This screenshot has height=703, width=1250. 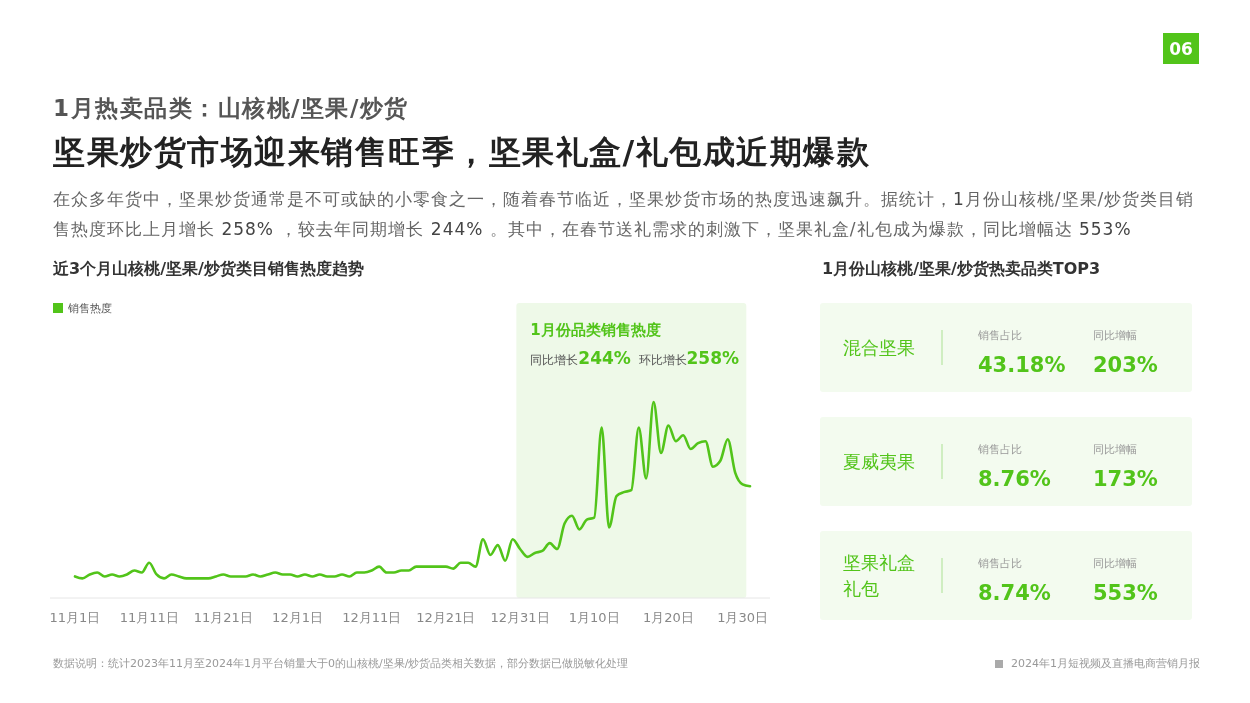 What do you see at coordinates (223, 617) in the screenshot?
I see `x-tick-label: 11月21日` at bounding box center [223, 617].